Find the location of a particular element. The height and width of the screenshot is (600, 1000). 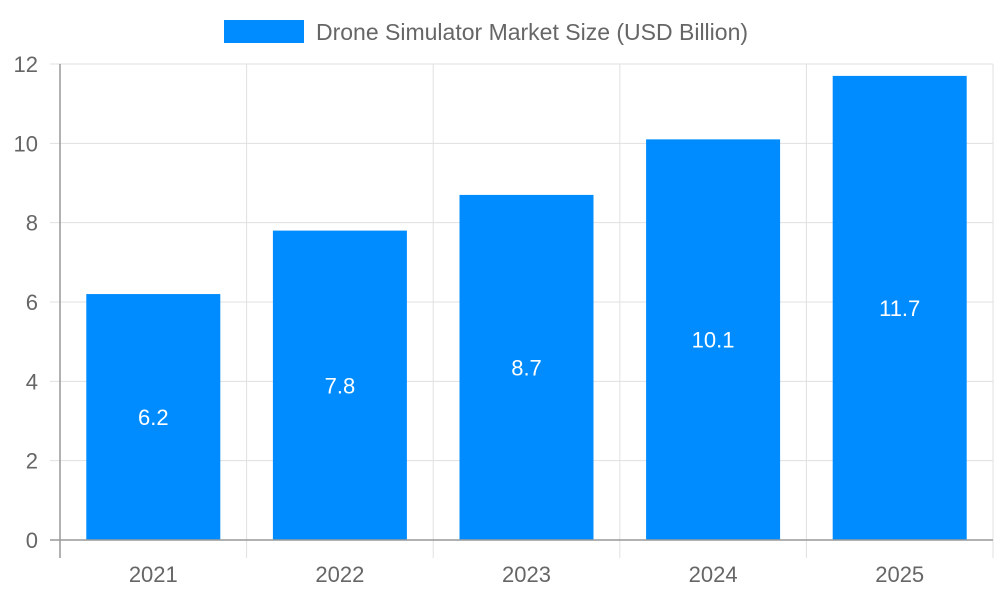

x-tick-label: 2021 is located at coordinates (153, 574).